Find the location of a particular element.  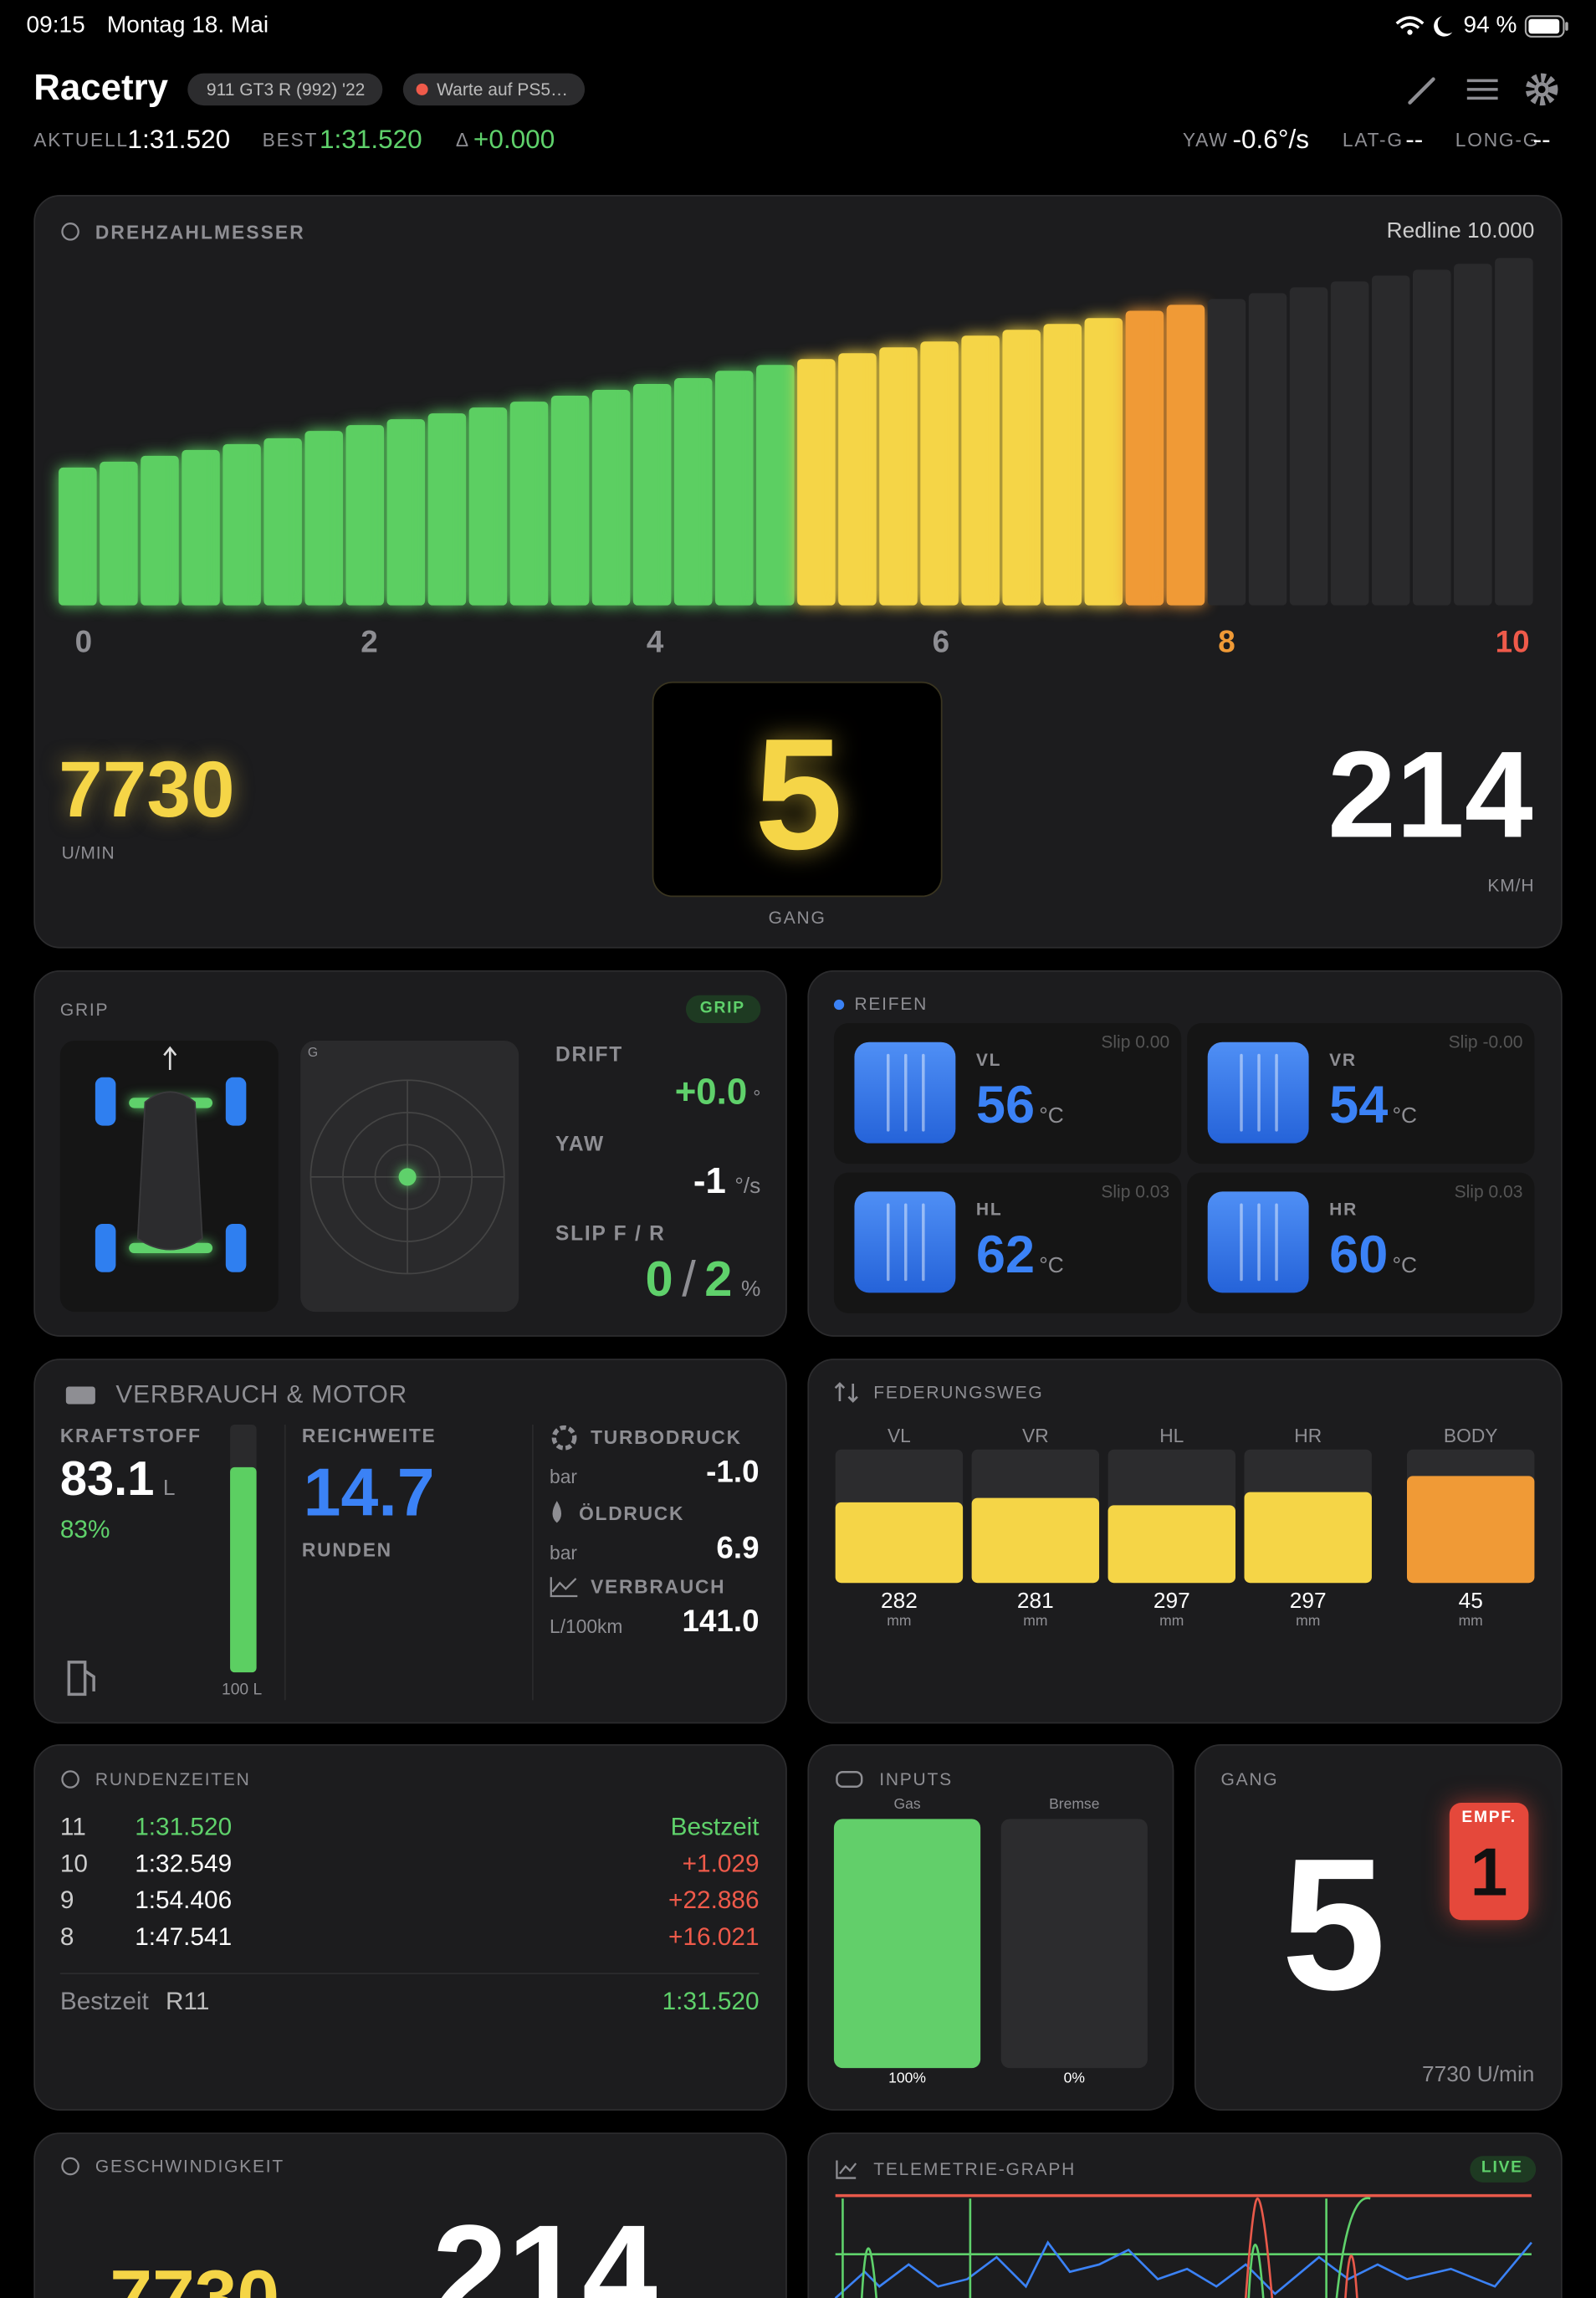

label: KRAFTSTOFF is located at coordinates (130, 1436).